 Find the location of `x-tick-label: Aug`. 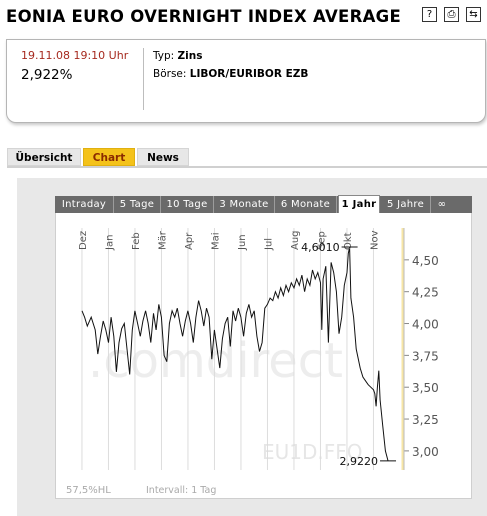

x-tick-label: Aug is located at coordinates (295, 240).